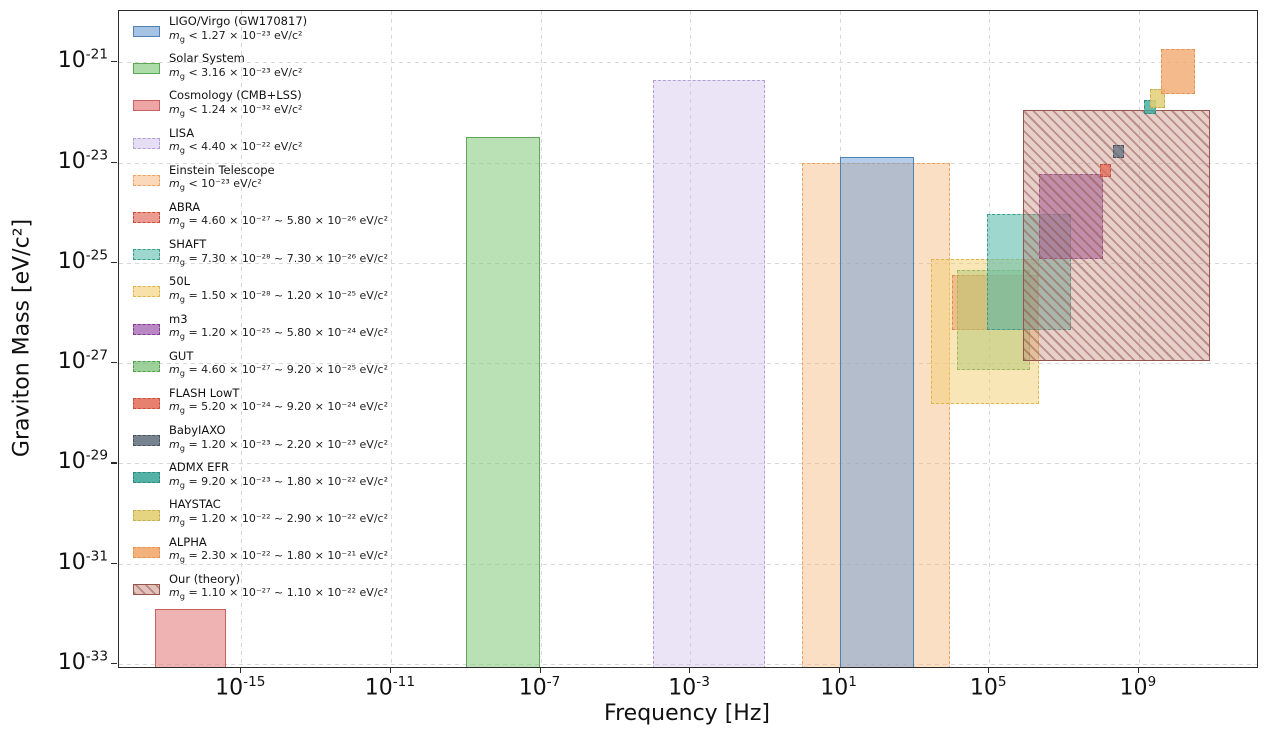 Image resolution: width=1268 pixels, height=738 pixels. I want to click on legend-name: GUT, so click(181, 355).